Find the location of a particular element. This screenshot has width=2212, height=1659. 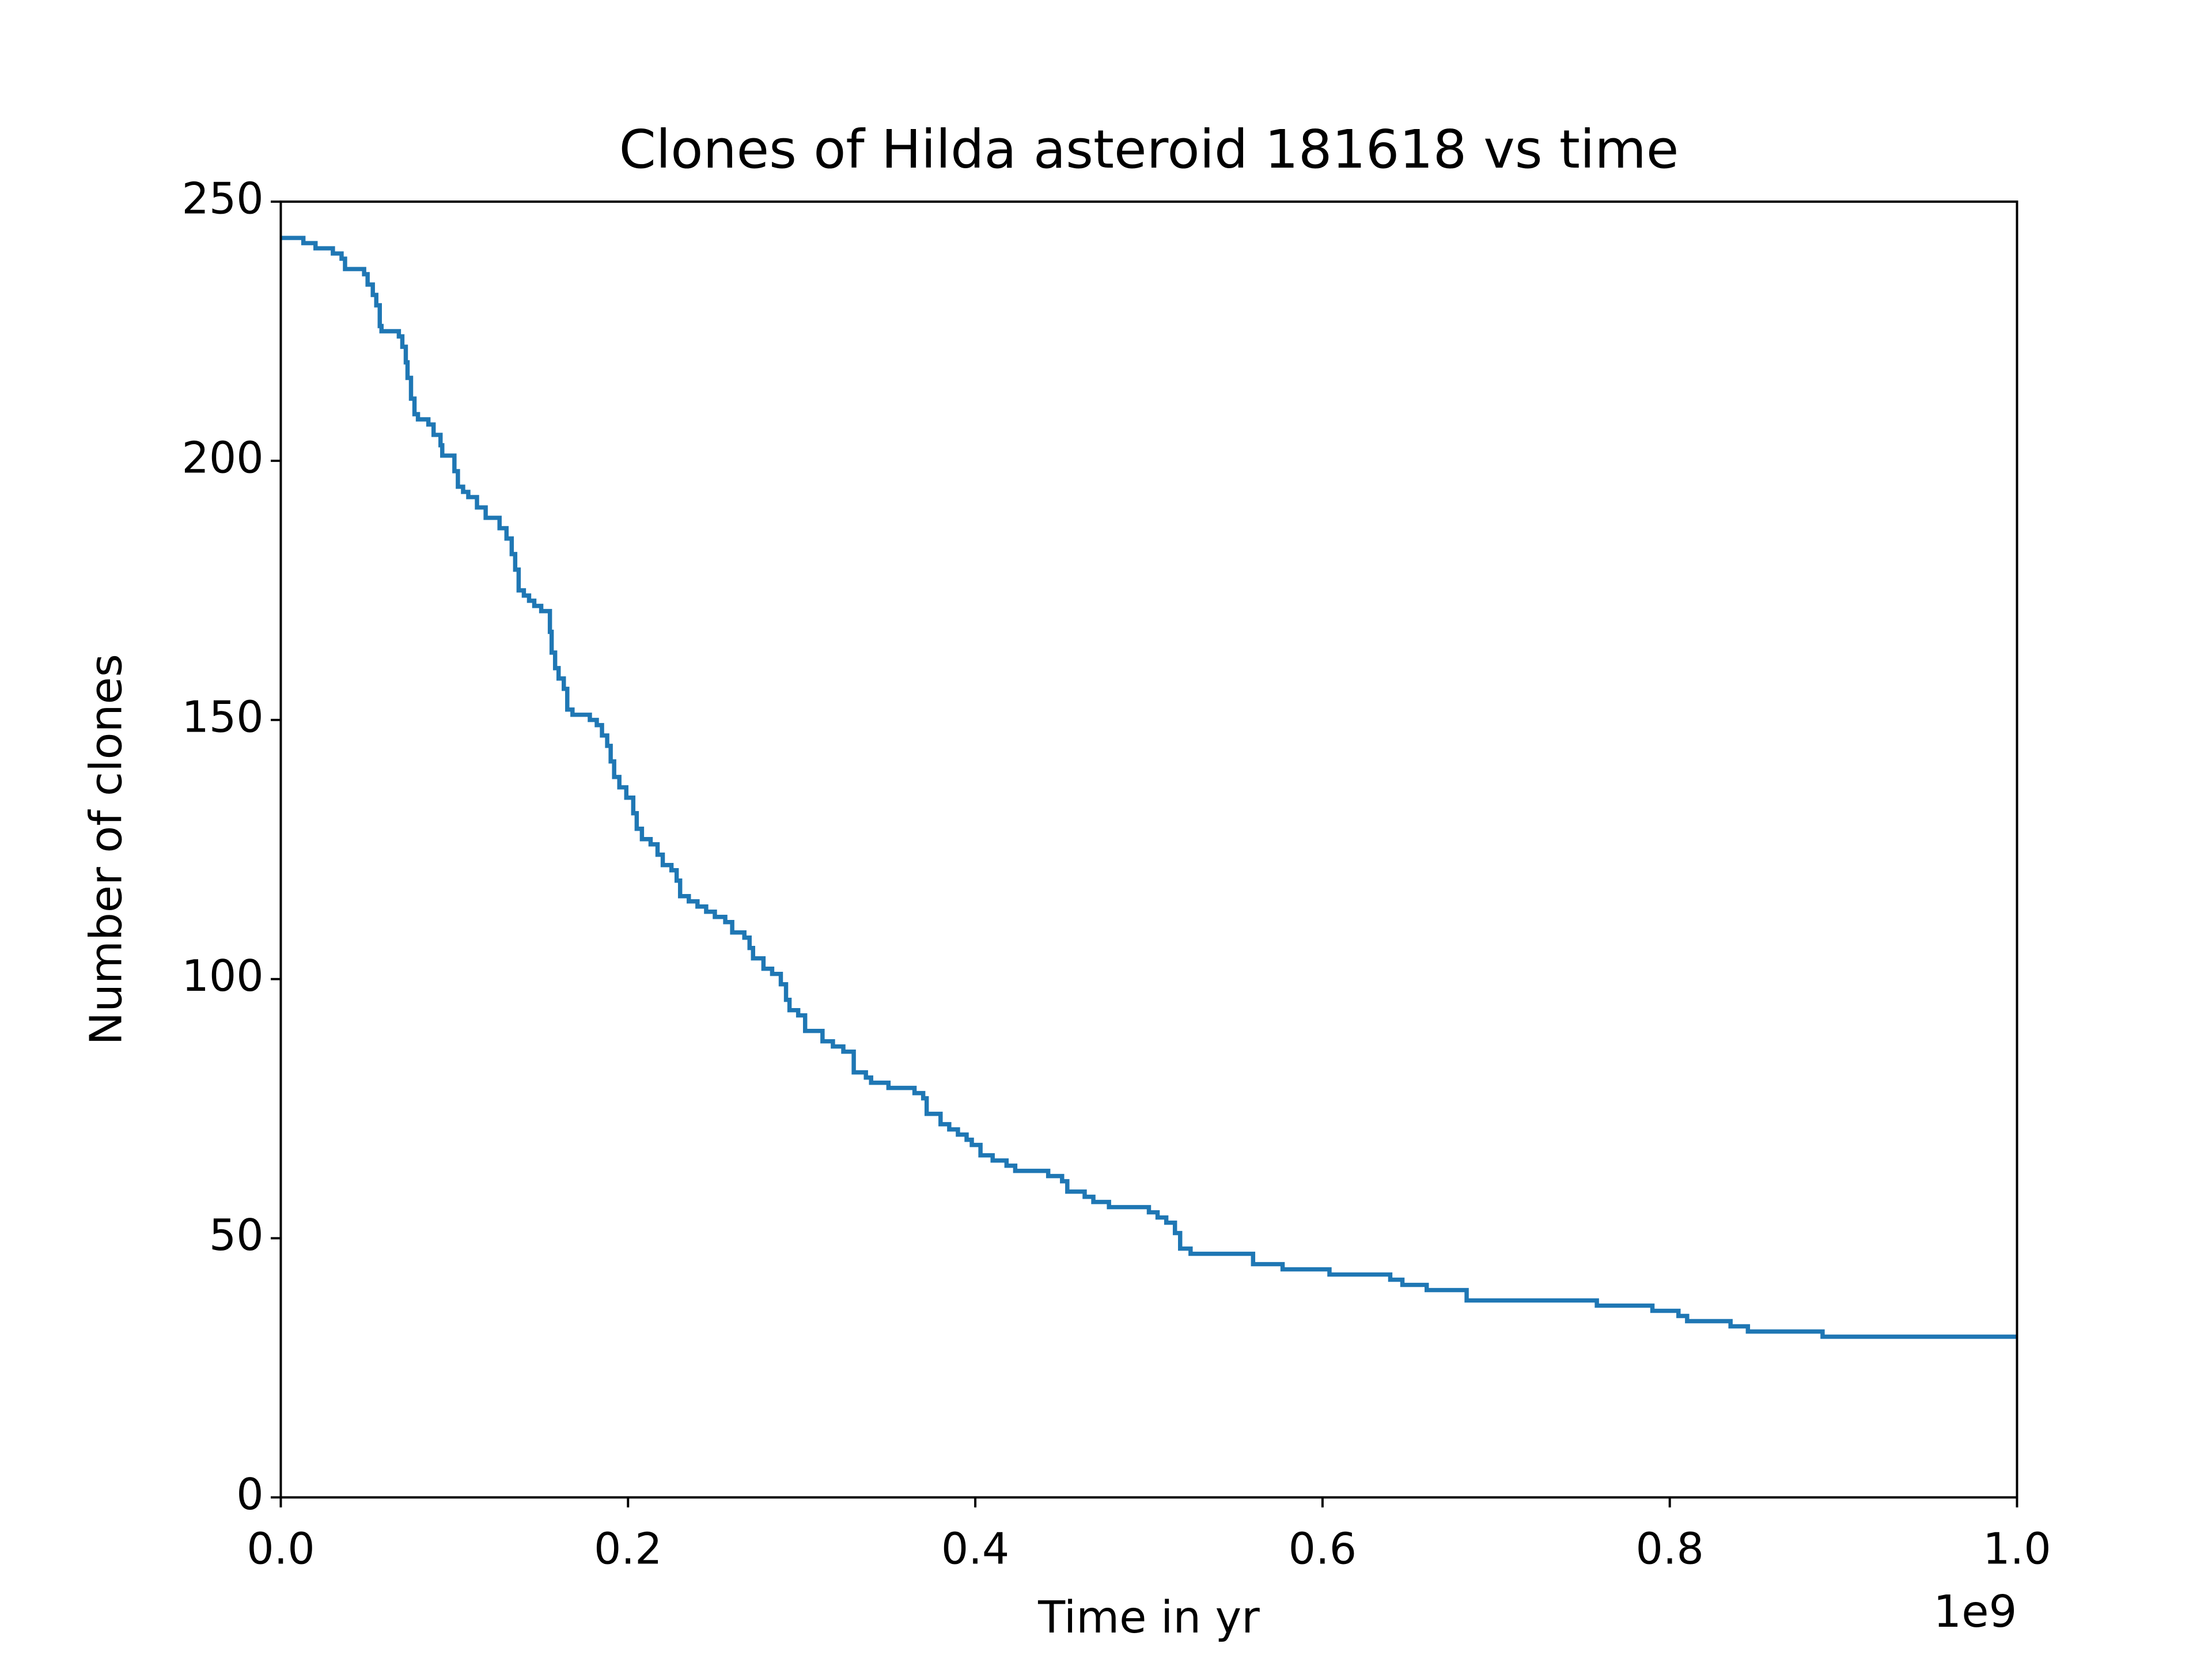

x-tick-label: 0.6 is located at coordinates (1323, 1549).